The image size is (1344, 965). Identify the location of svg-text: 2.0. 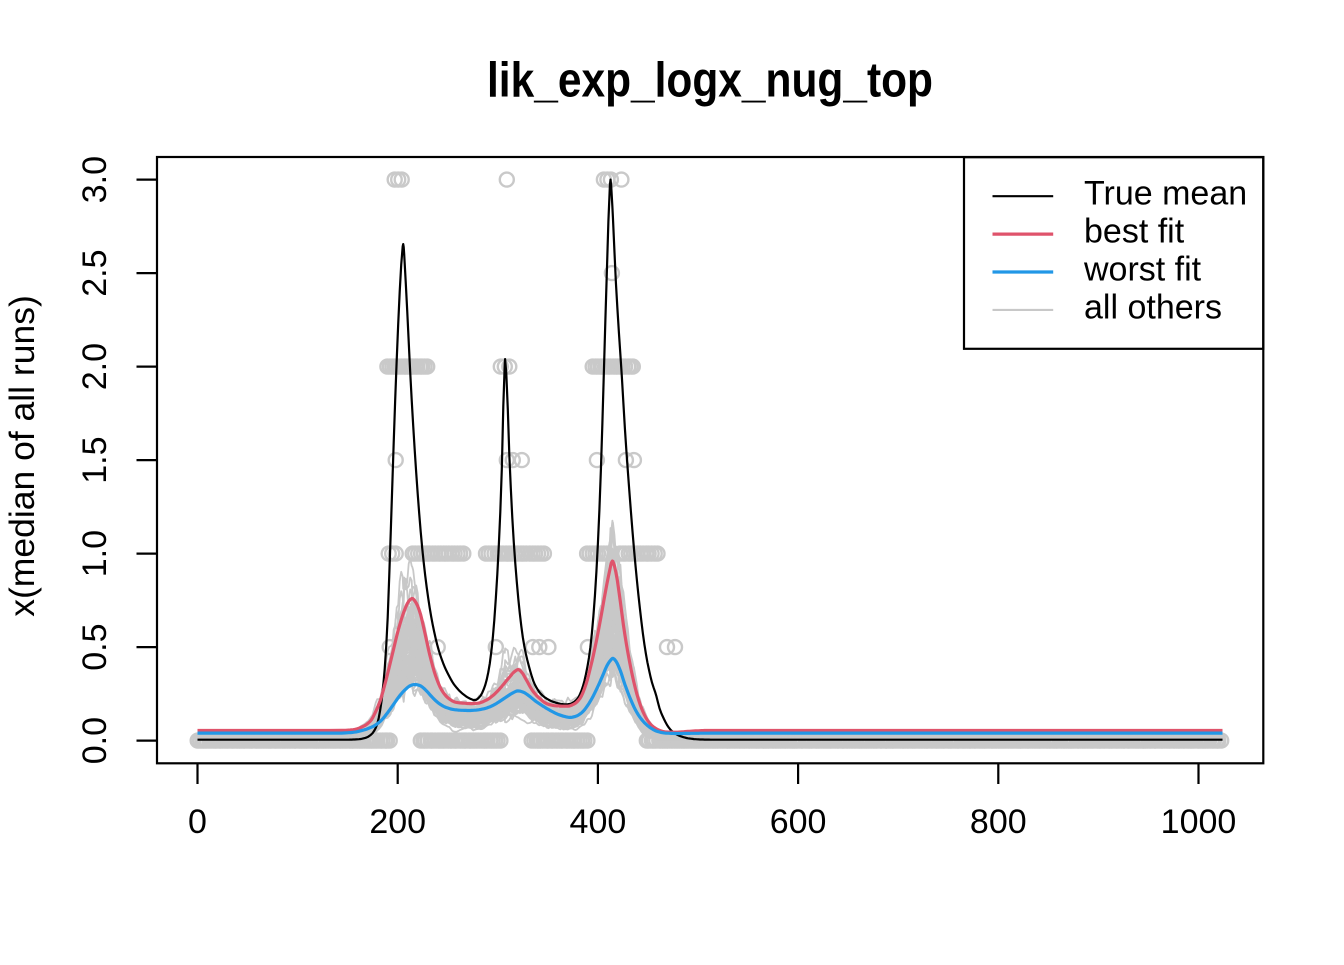
(95, 366).